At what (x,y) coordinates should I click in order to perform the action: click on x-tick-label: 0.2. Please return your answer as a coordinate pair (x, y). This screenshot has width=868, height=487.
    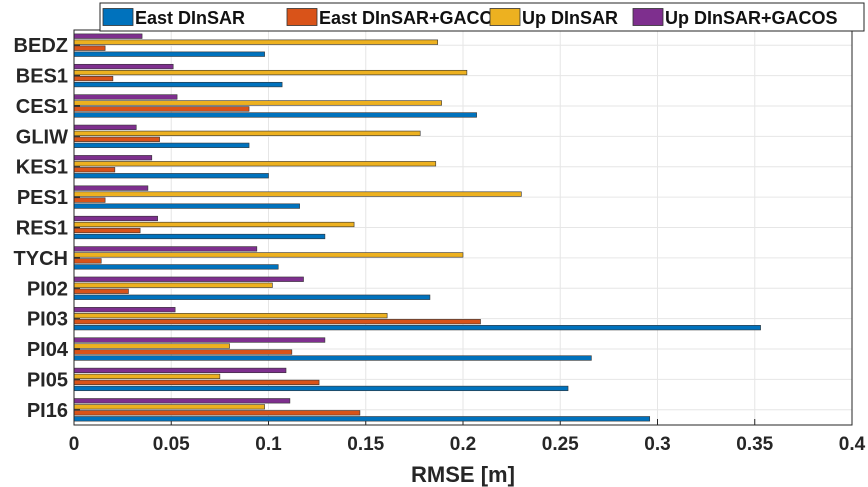
    Looking at the image, I should click on (463, 444).